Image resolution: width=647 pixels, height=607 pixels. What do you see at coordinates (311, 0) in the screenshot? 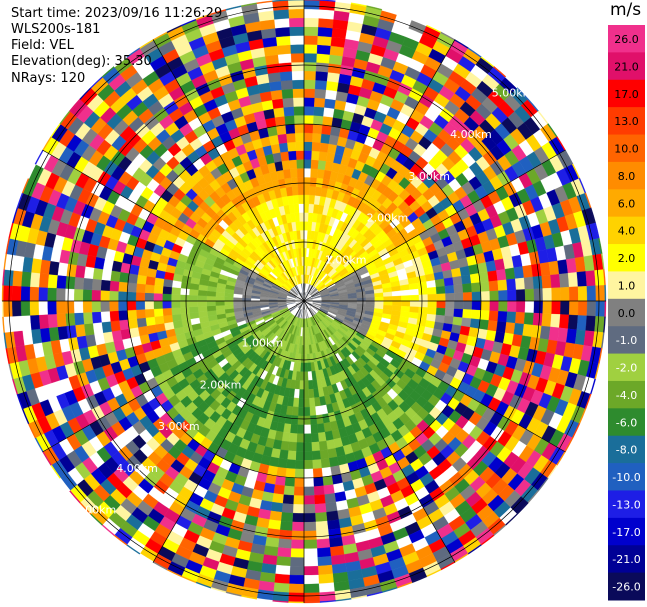
I see `velocity-cell` at bounding box center [311, 0].